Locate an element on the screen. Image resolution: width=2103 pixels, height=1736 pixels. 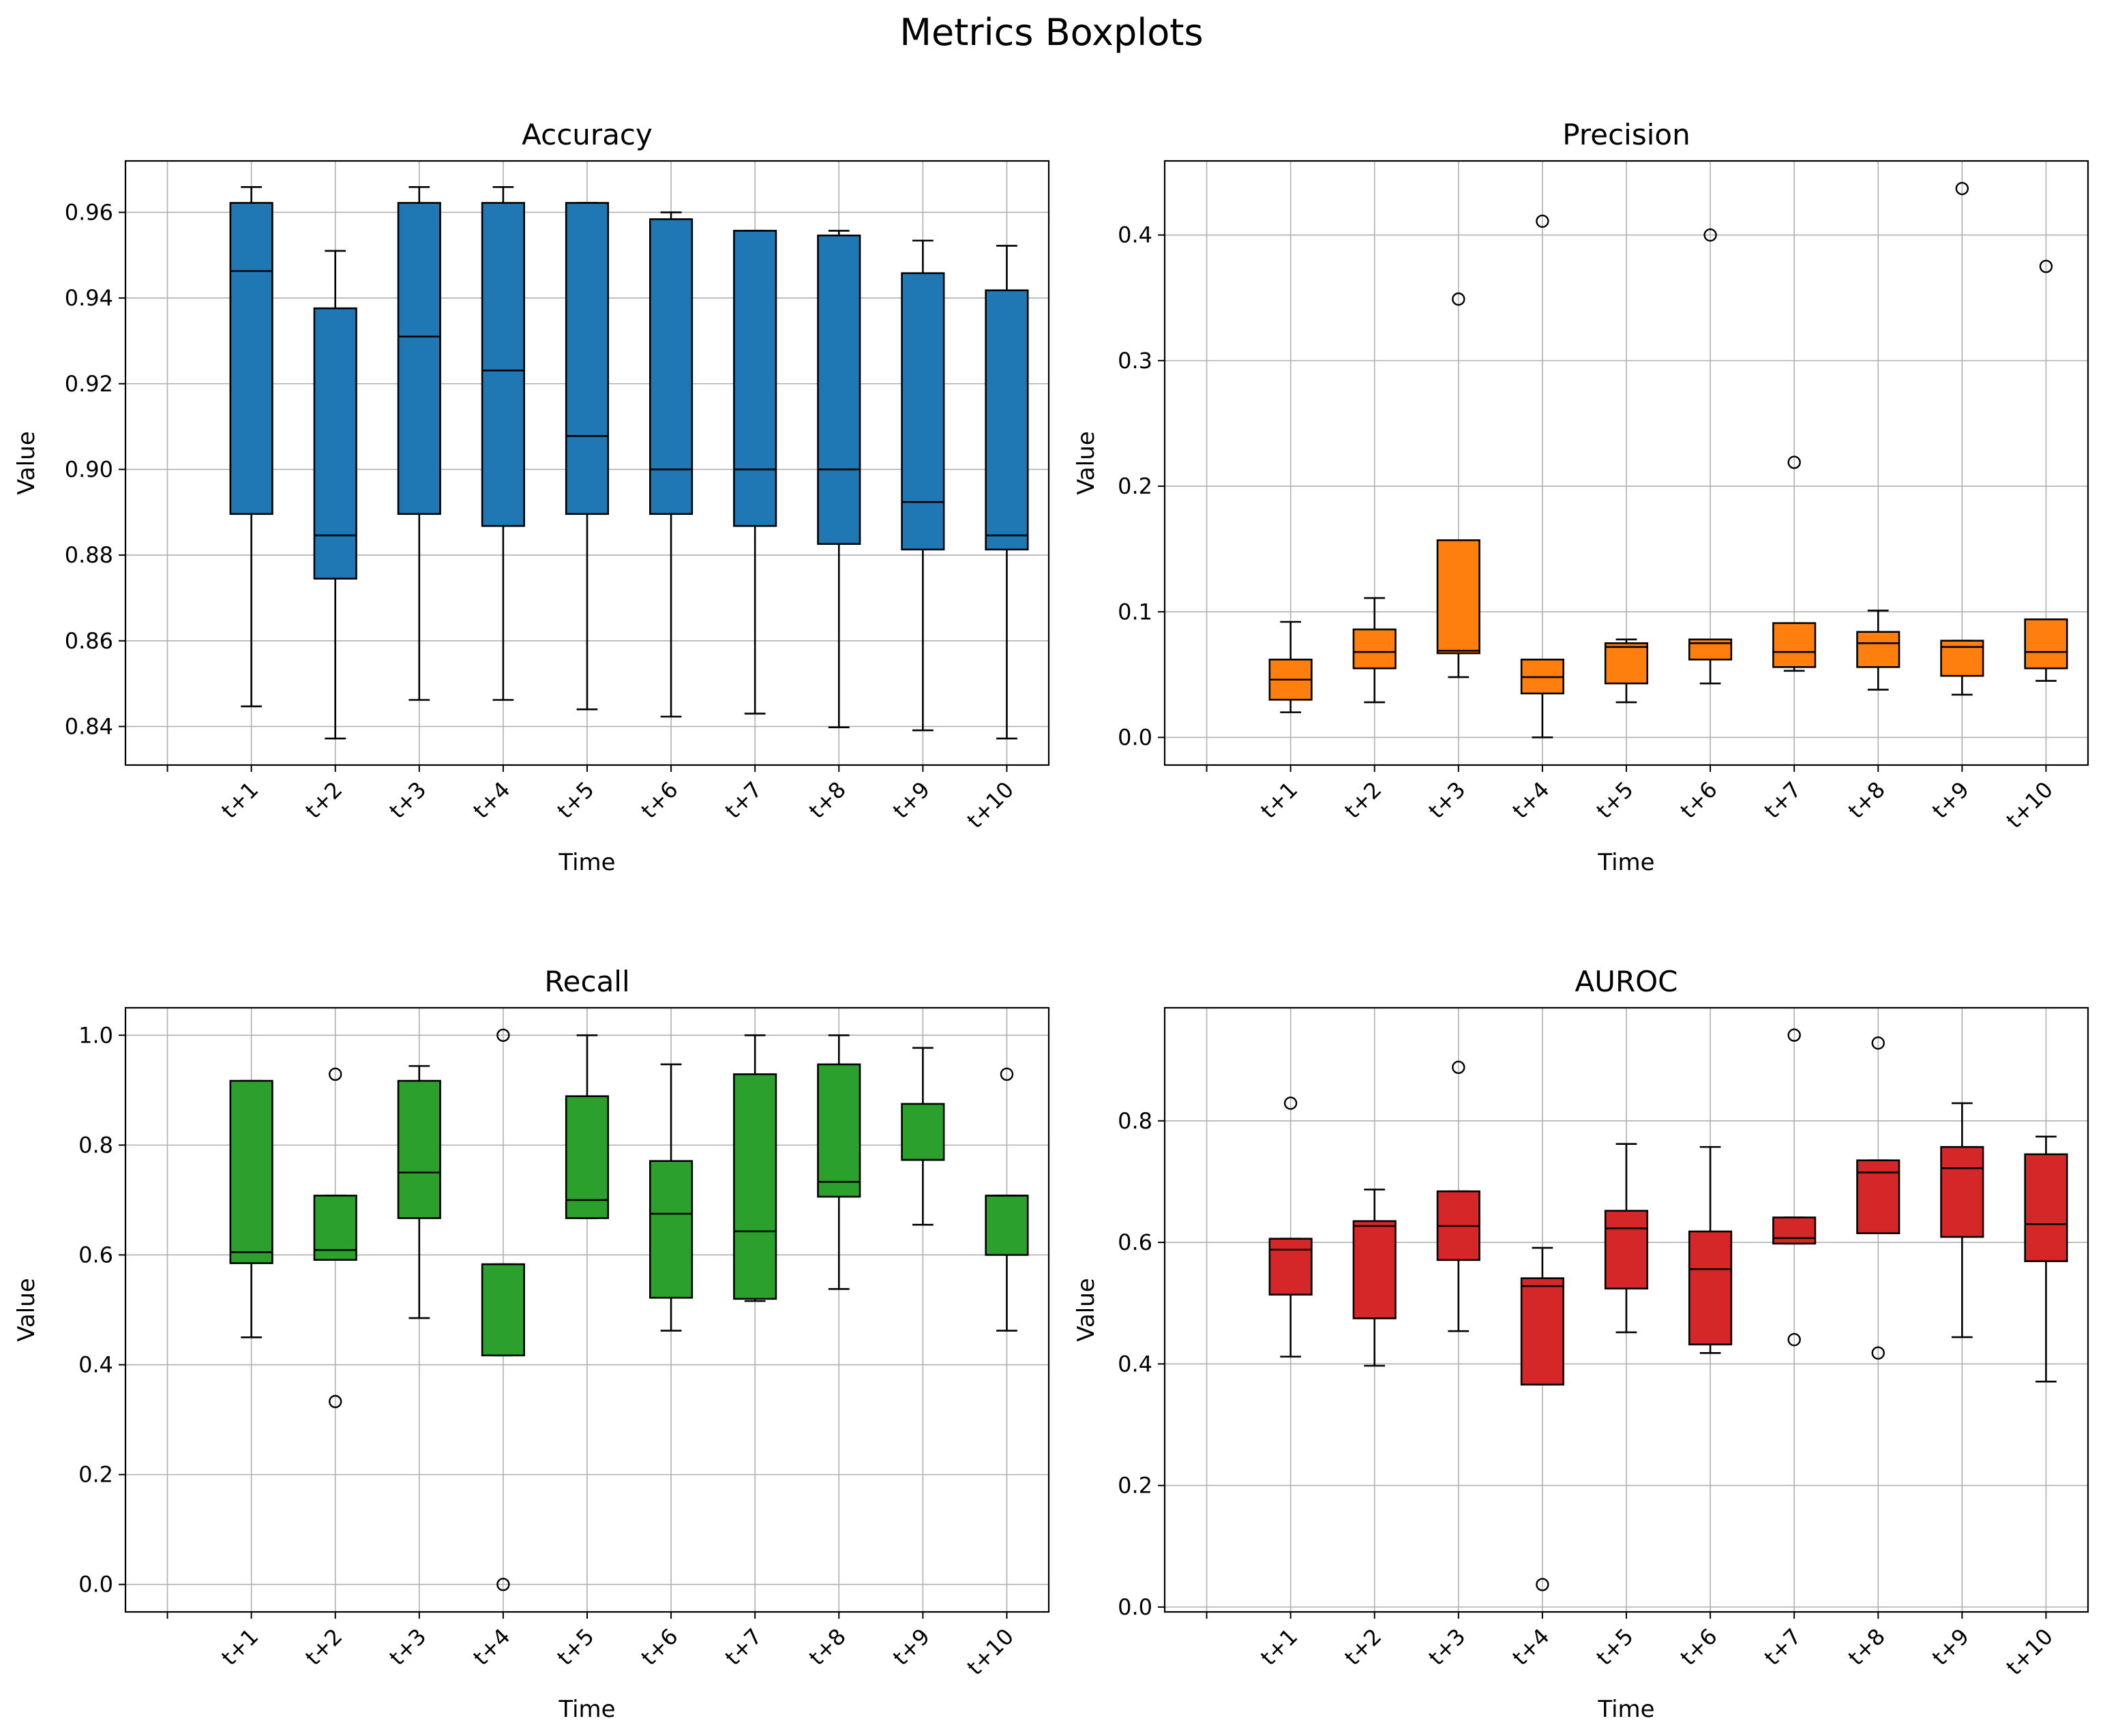
chart-3-box-t+7 is located at coordinates (755, 1168).